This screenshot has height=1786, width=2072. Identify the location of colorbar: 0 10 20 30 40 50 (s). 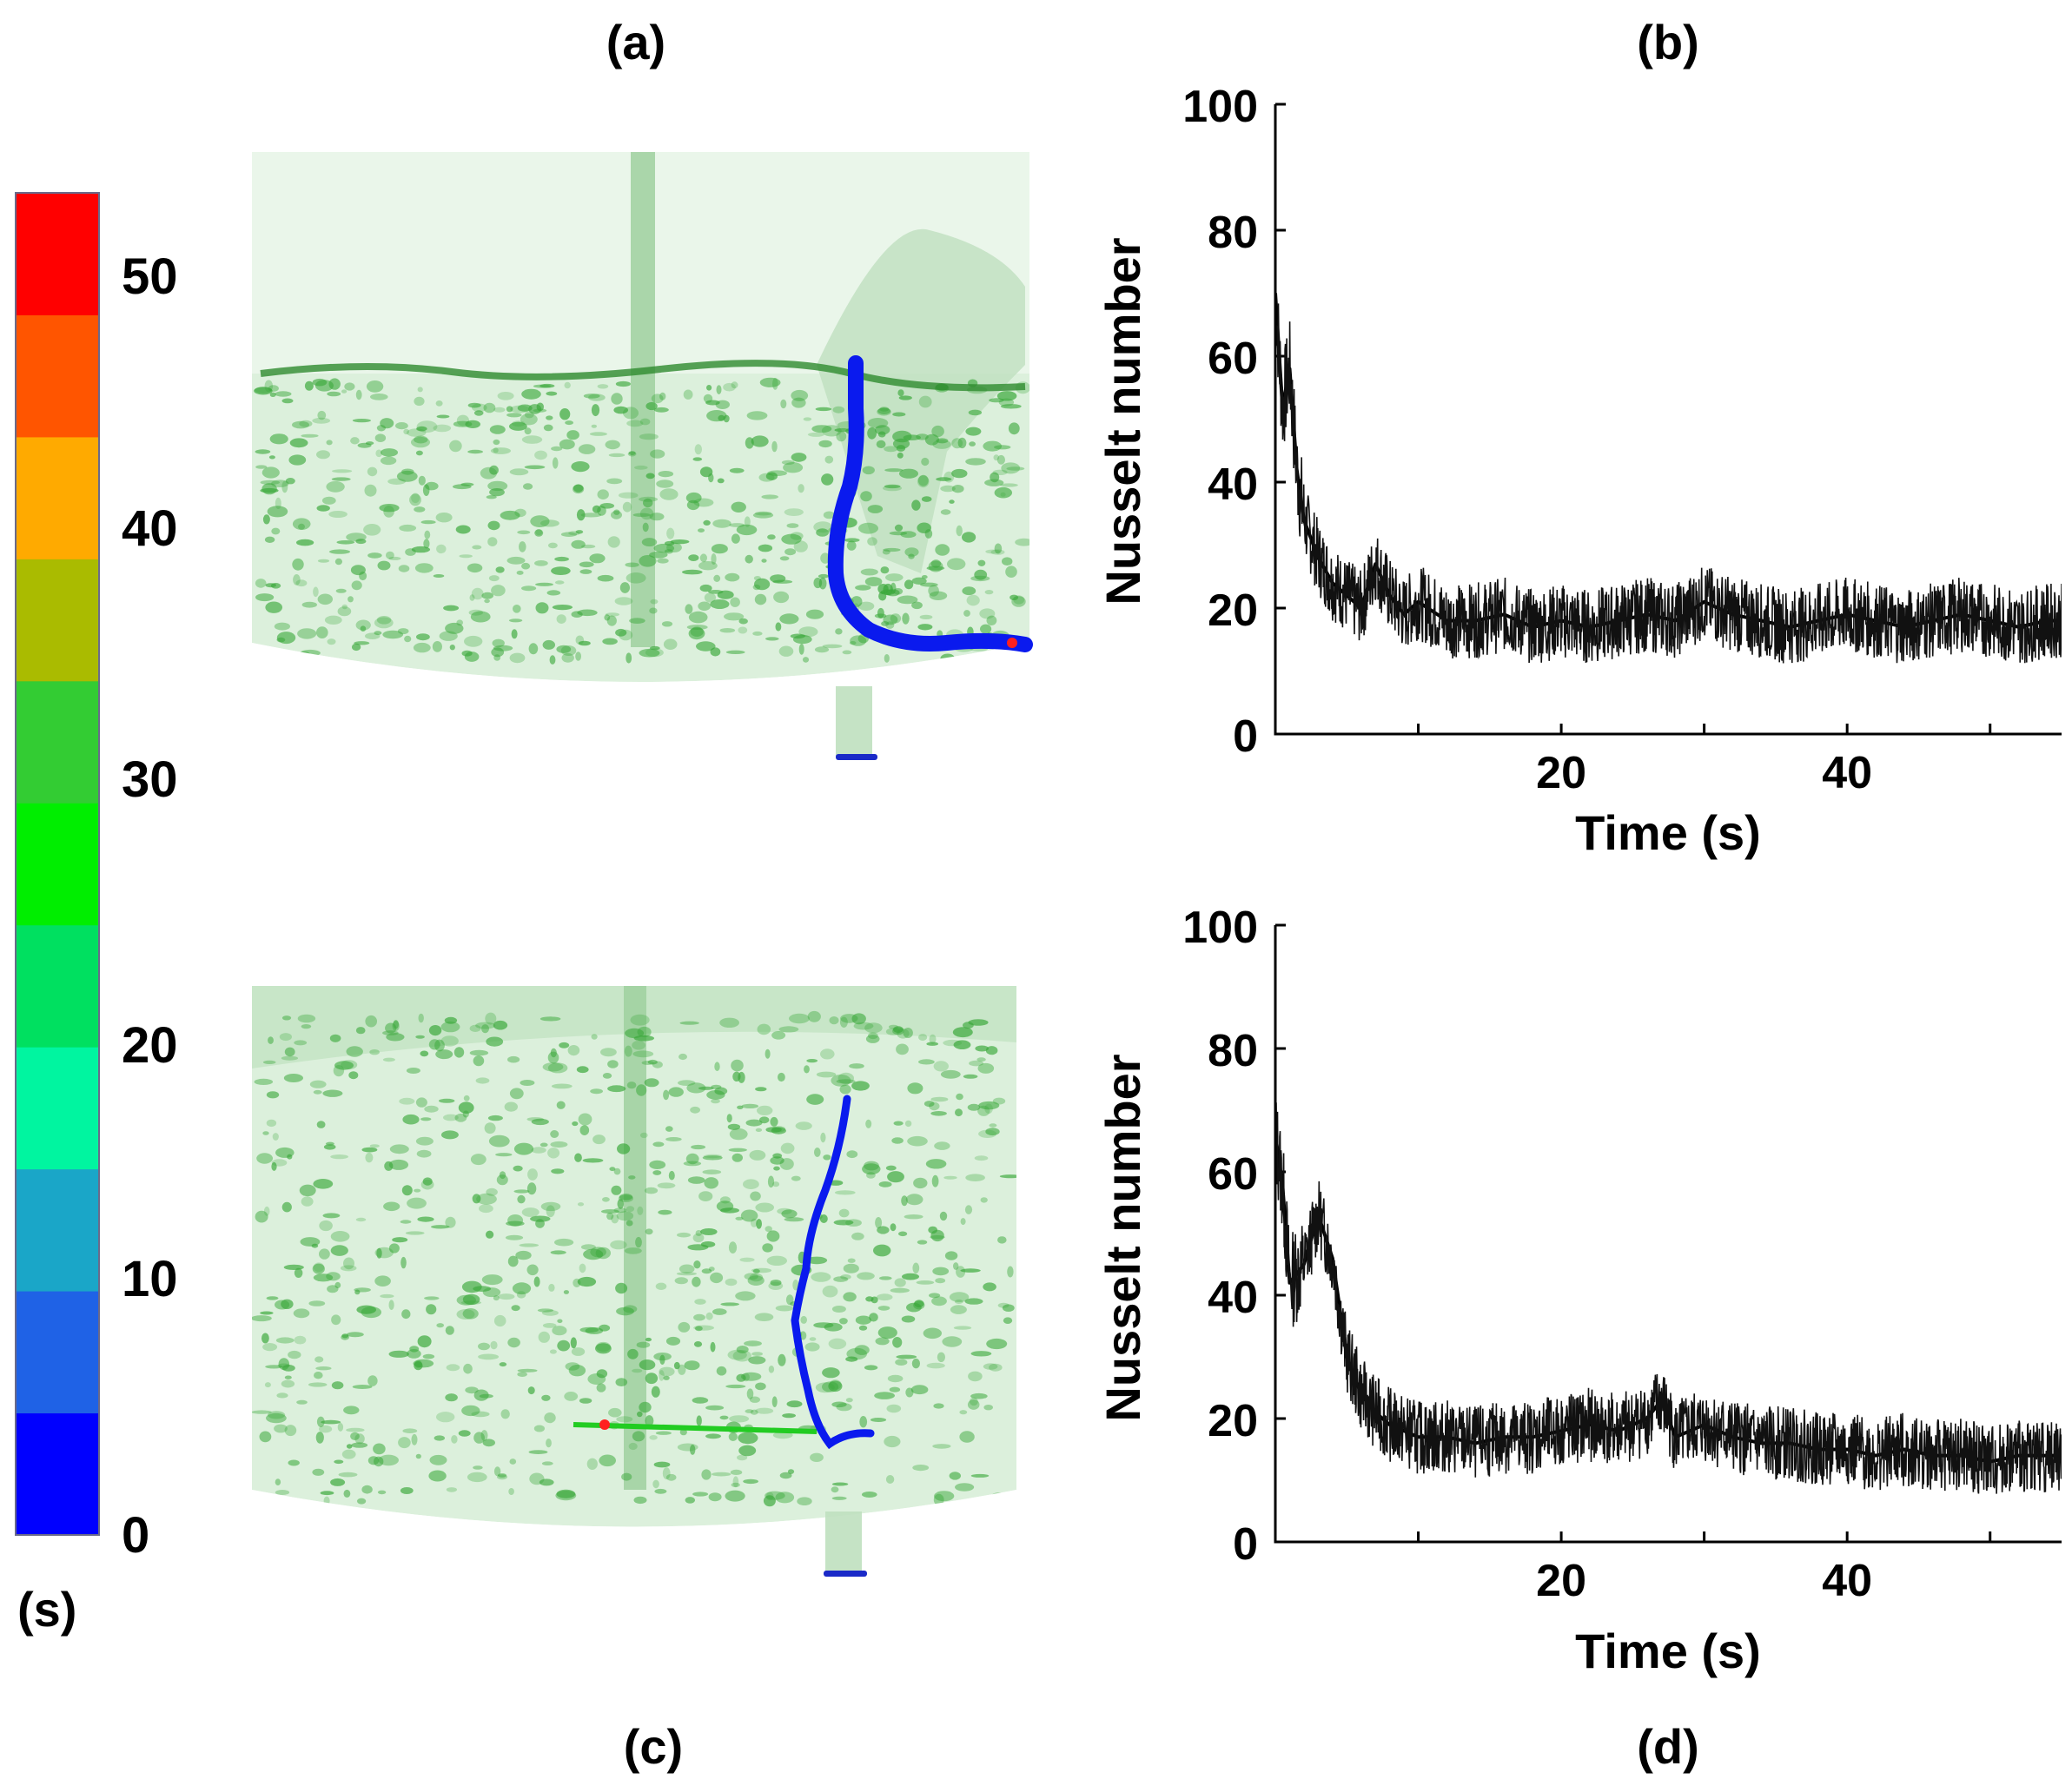
(96, 914).